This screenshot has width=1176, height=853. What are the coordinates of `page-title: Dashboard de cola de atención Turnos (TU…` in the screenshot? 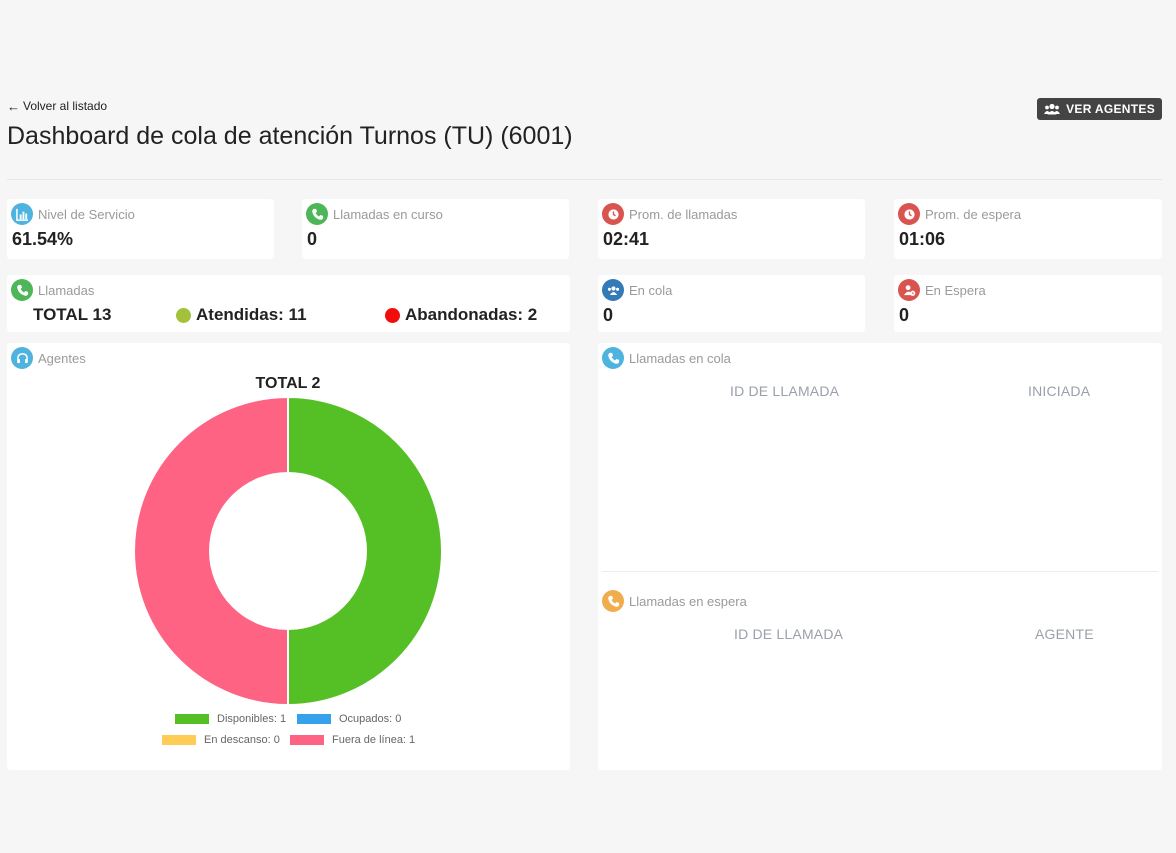 It's located at (290, 136).